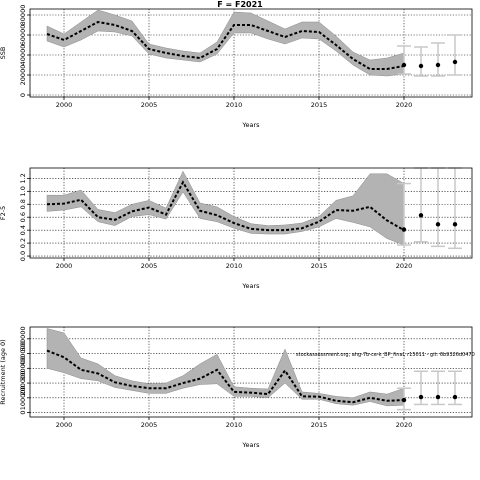 The width and height of the screenshot is (480, 480). Describe the element at coordinates (23, 383) in the screenshot. I see `y-tick-label: 200000` at that location.